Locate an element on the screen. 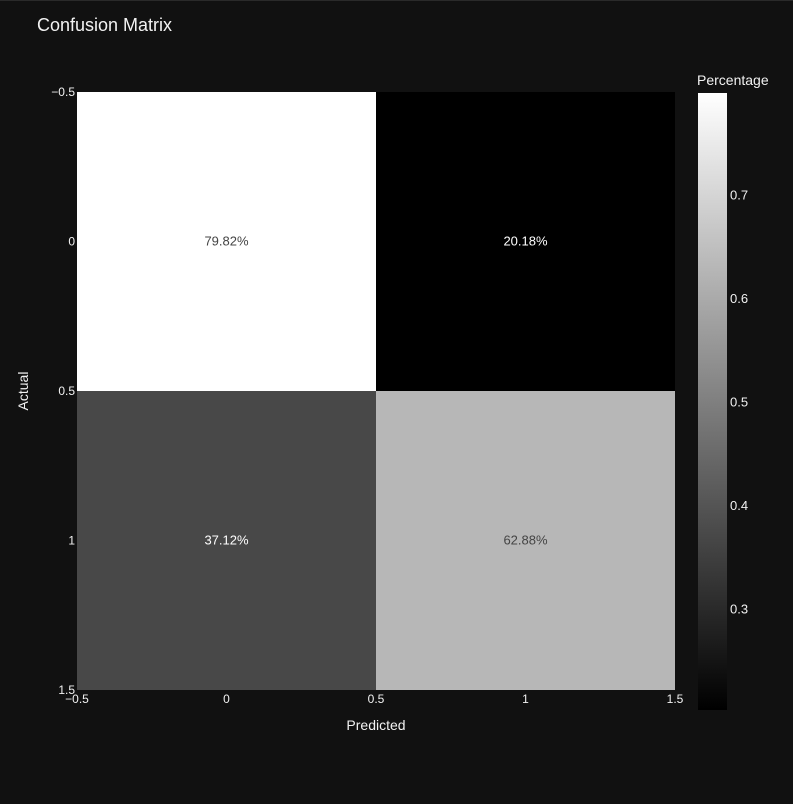 The width and height of the screenshot is (793, 804). x-tick-label: 0.5 is located at coordinates (376, 699).